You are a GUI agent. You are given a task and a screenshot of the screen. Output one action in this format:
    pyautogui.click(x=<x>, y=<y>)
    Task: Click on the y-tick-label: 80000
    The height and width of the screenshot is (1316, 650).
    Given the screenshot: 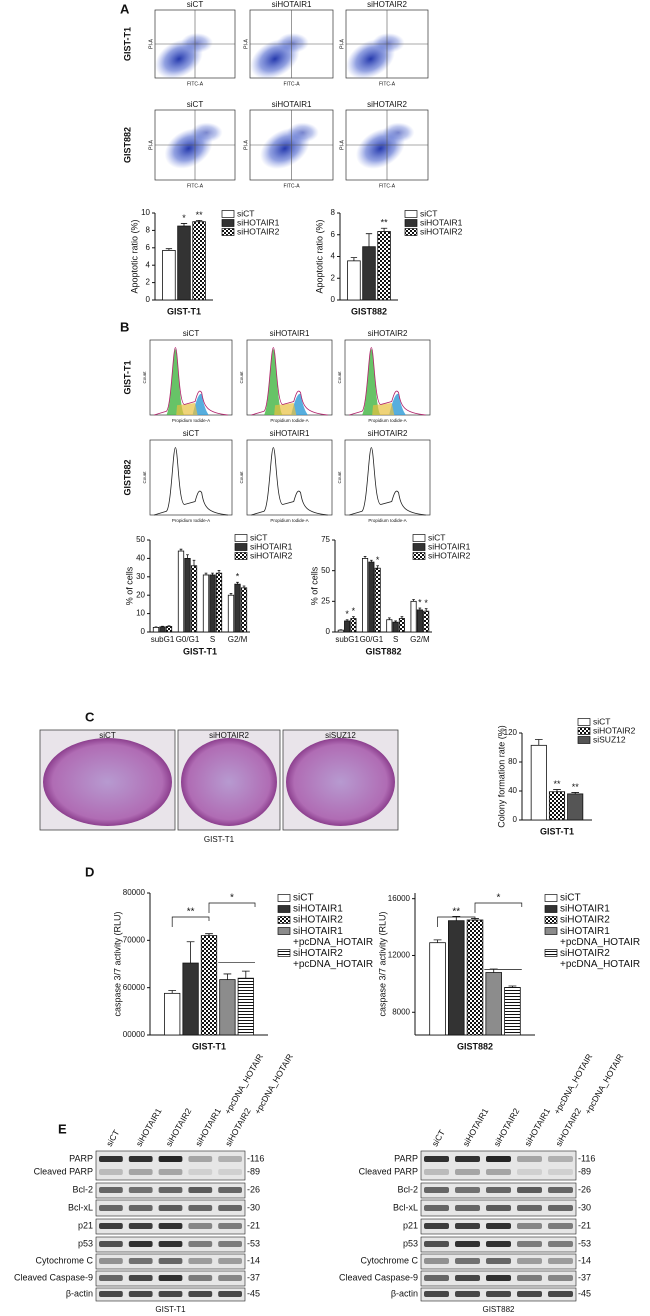 What is the action you would take?
    pyautogui.click(x=134, y=892)
    